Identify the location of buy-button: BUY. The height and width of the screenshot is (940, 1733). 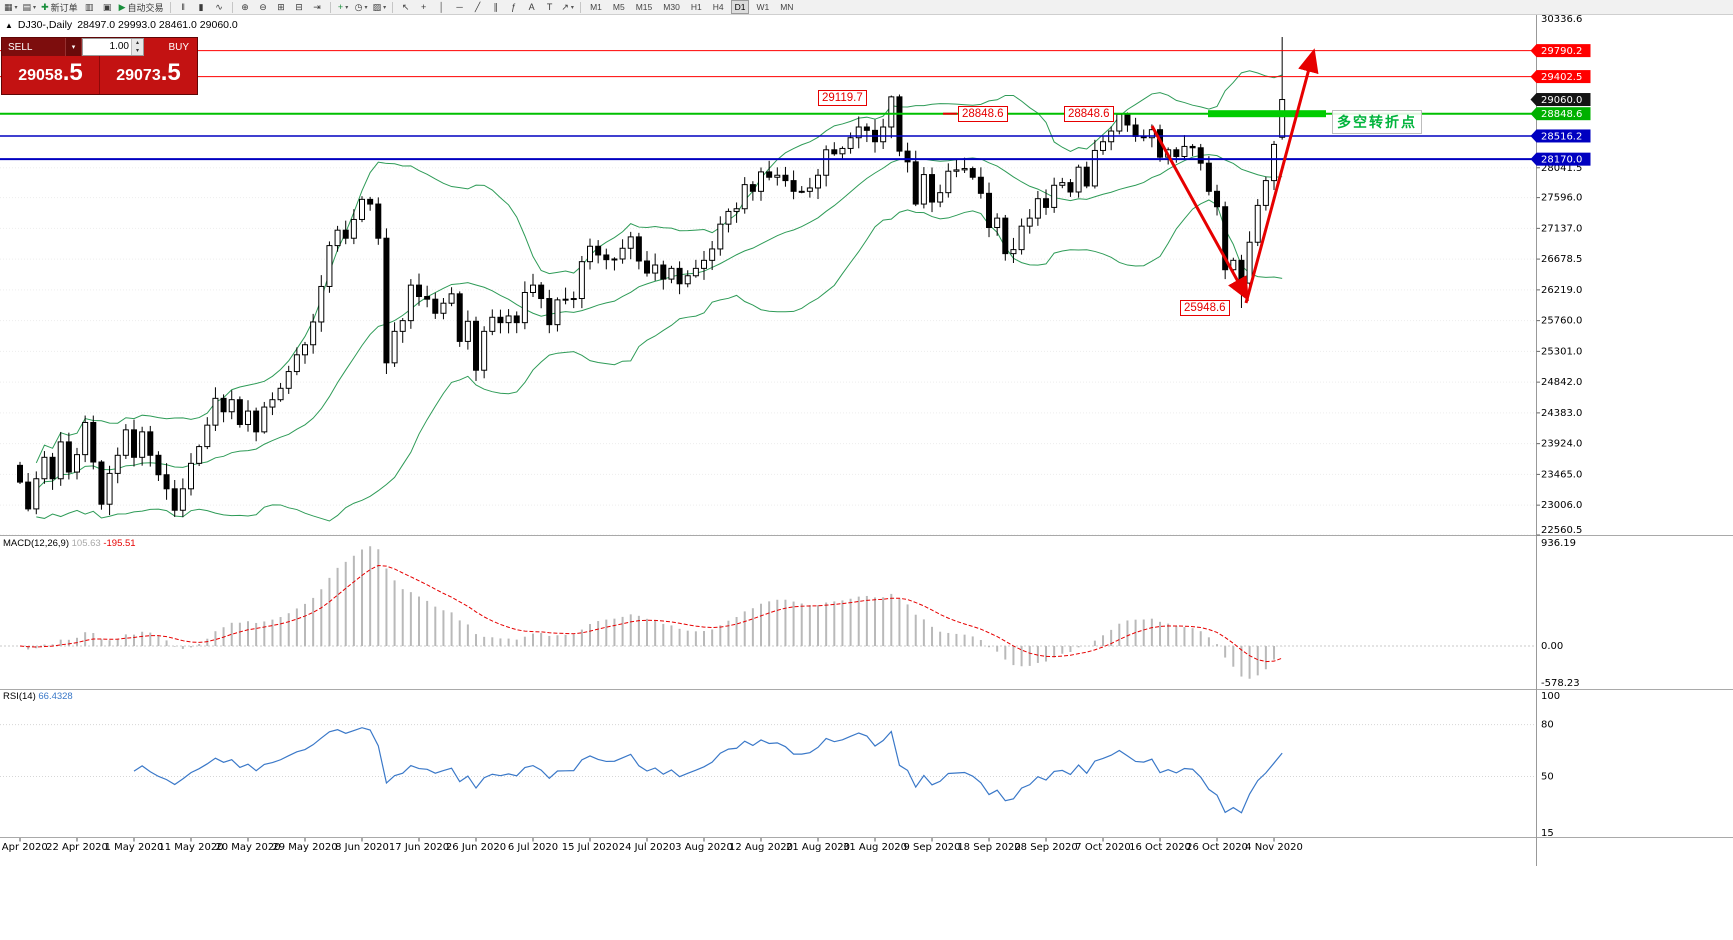
(170, 47).